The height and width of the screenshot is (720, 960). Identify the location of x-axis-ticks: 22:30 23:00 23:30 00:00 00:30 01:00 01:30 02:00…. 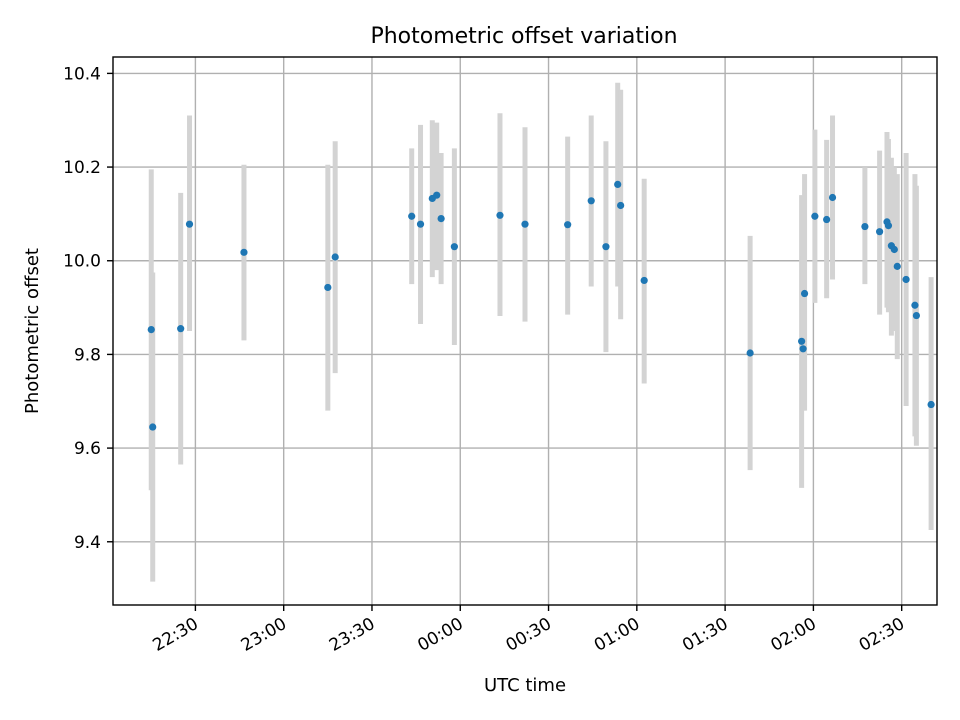
(528, 630).